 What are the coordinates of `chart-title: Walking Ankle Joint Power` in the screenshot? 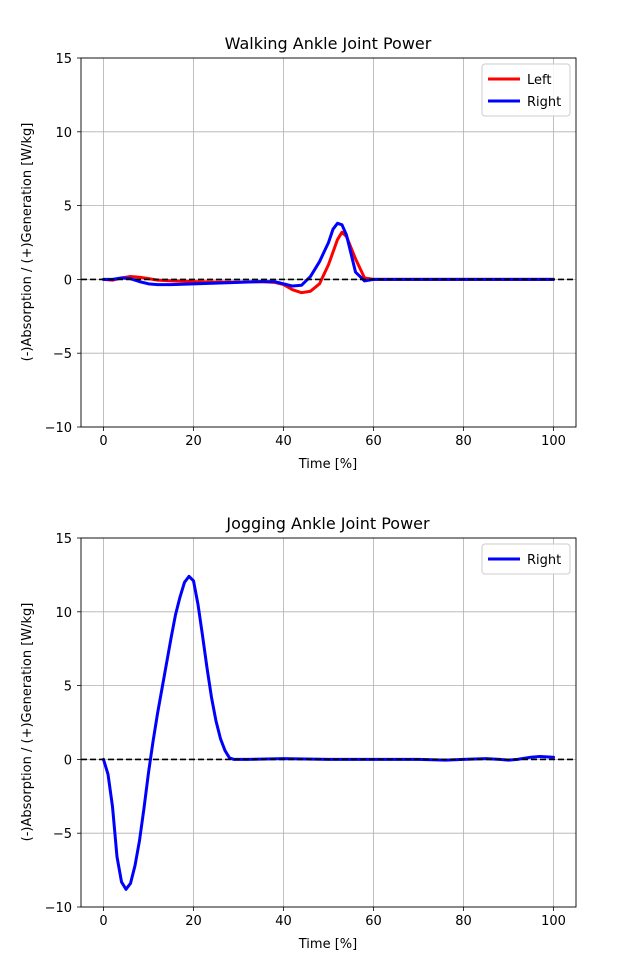 It's located at (328, 43).